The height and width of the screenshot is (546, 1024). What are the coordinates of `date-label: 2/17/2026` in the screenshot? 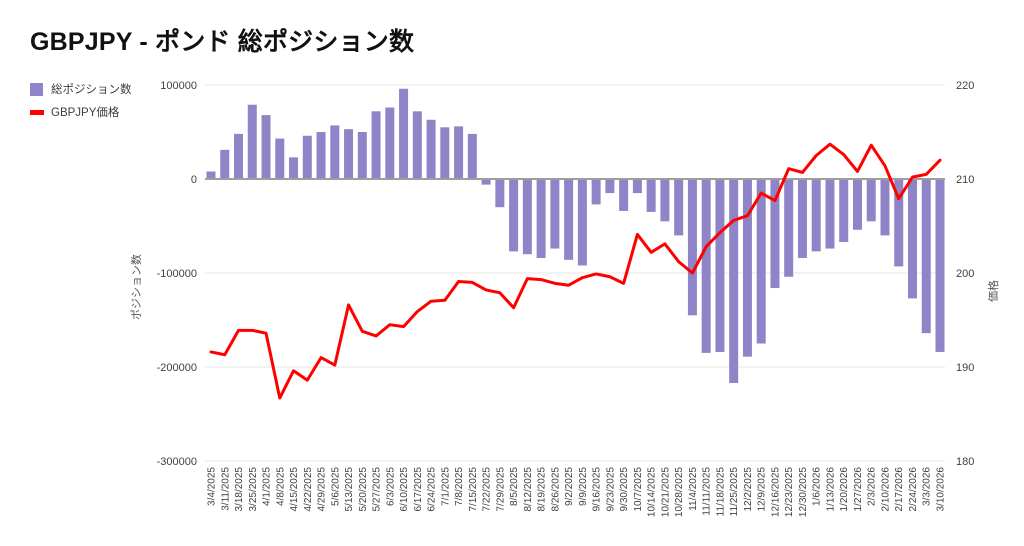 It's located at (899, 489).